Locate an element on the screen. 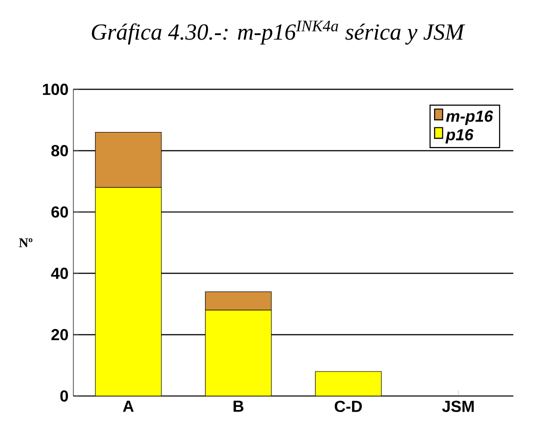 Image resolution: width=556 pixels, height=429 pixels. x-tick-label: C-D is located at coordinates (348, 406).